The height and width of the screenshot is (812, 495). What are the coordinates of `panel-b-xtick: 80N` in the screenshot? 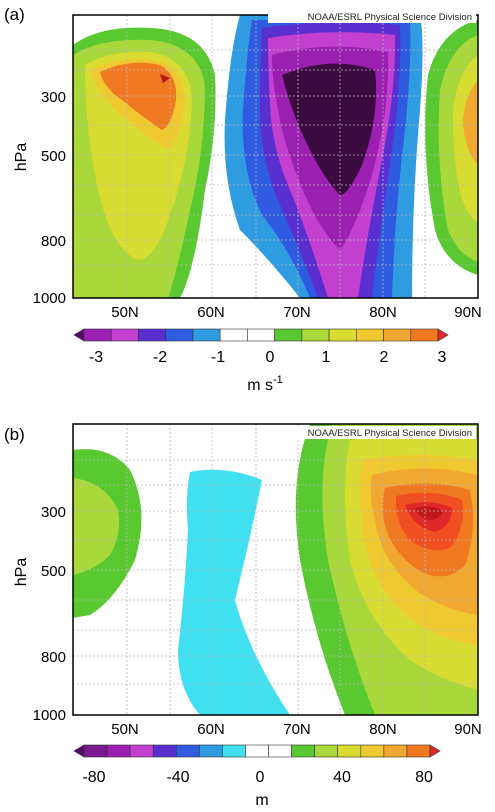 It's located at (383, 729).